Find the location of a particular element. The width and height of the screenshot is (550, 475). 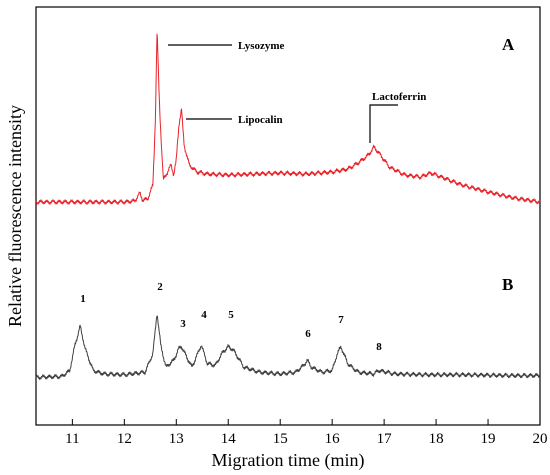

peak-label-2: 2 is located at coordinates (160, 287).